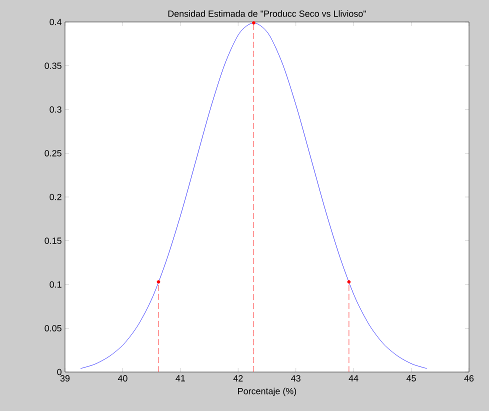 This screenshot has width=489, height=411. Describe the element at coordinates (53, 328) in the screenshot. I see `y-tick-label: 0.05` at that location.